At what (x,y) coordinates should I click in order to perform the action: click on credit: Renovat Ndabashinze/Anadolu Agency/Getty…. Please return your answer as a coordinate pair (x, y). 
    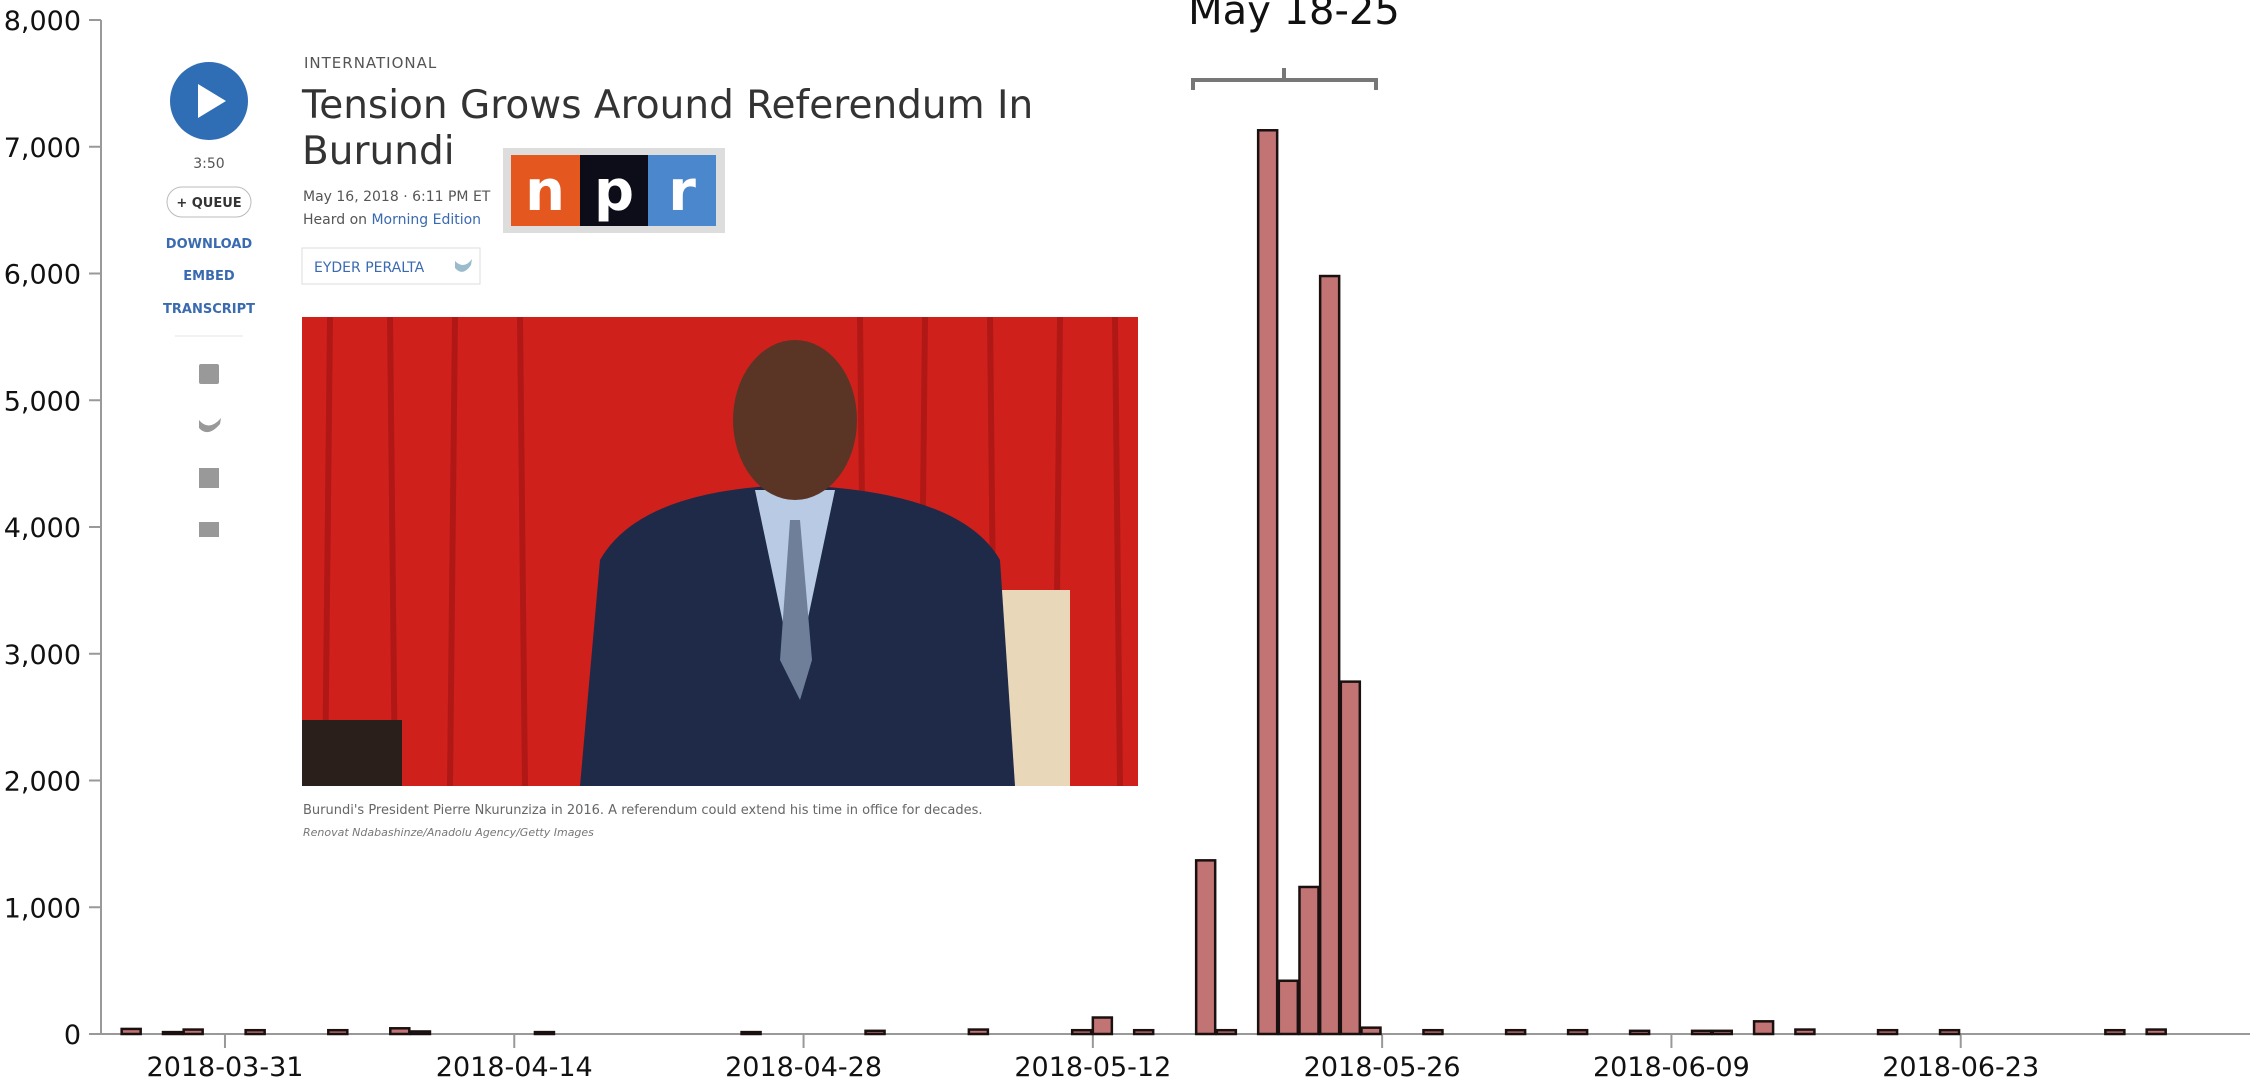
    Looking at the image, I should click on (448, 832).